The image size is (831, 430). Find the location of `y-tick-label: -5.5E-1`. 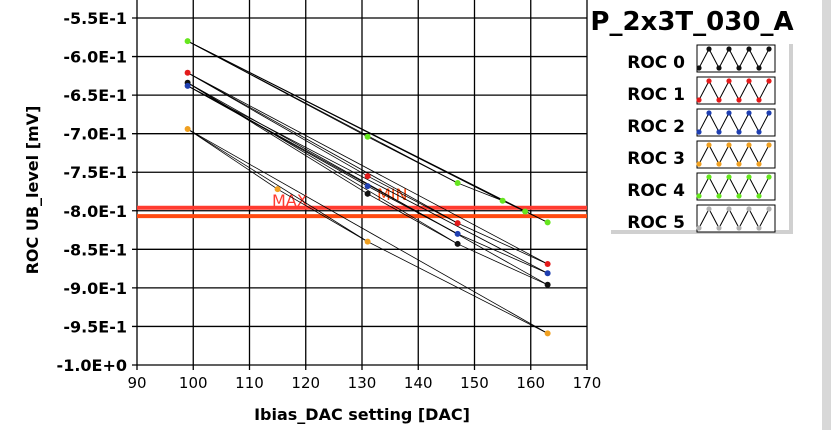

y-tick-label: -5.5E-1 is located at coordinates (95, 18).